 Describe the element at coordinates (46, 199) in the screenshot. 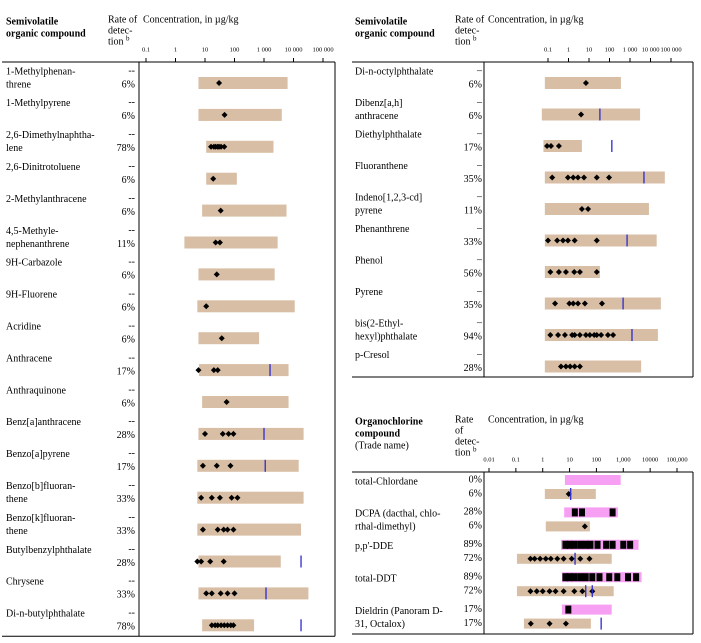

I see `compound-name: 2-Methylanthracene` at that location.